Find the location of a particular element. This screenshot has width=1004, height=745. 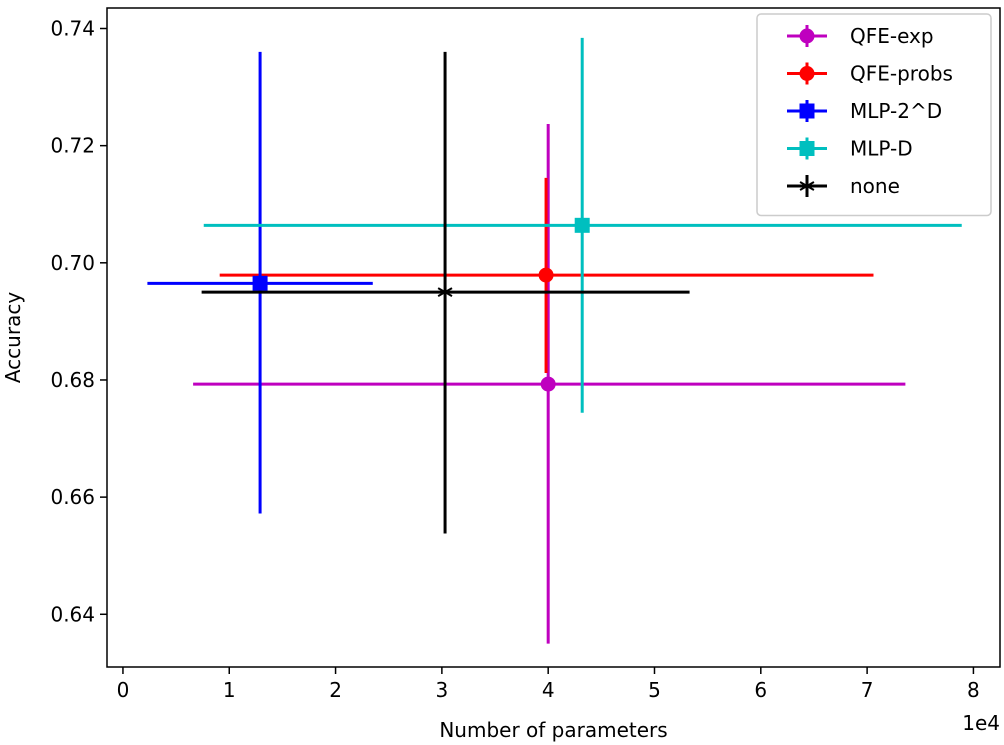

legend-item-4: none is located at coordinates (843, 186).